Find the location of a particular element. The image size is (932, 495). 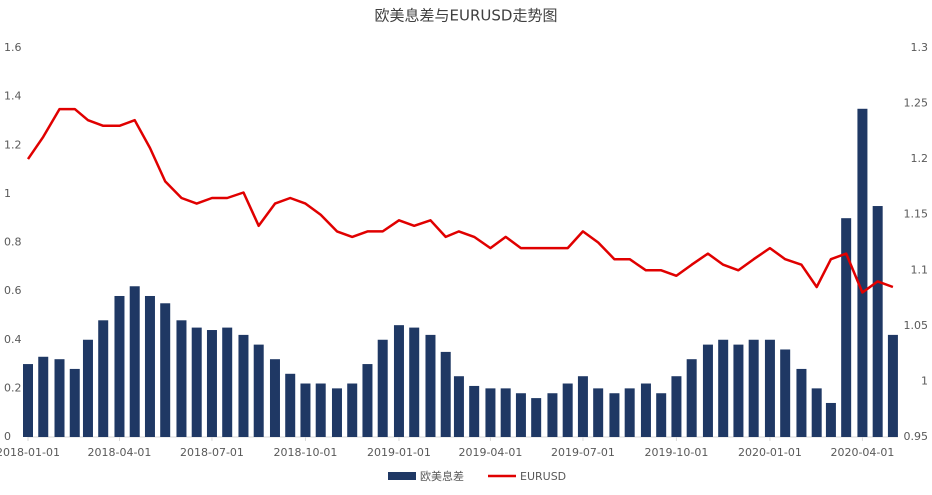

y2-tick-label: 1.1 is located at coordinates (920, 269).